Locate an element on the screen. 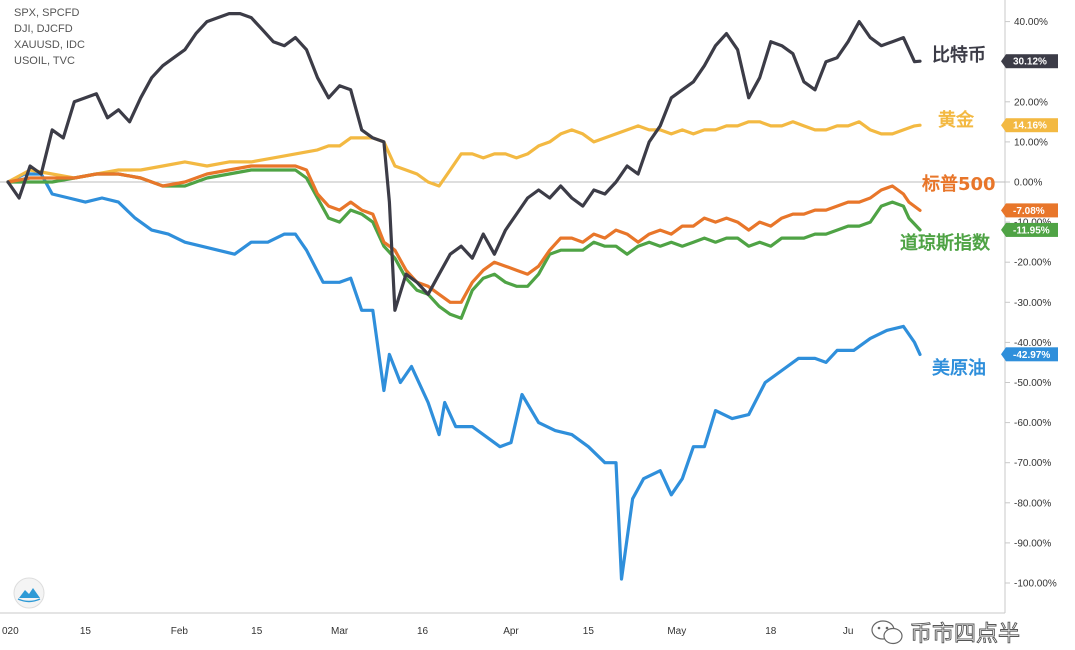 This screenshot has height=650, width=1075. series-name: 比特币 is located at coordinates (959, 55).